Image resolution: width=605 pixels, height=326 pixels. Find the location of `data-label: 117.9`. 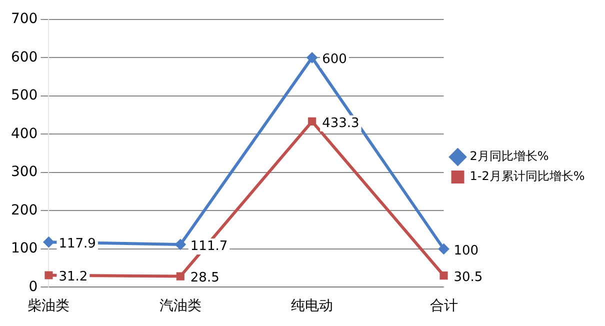

data-label: 117.9 is located at coordinates (77, 244).